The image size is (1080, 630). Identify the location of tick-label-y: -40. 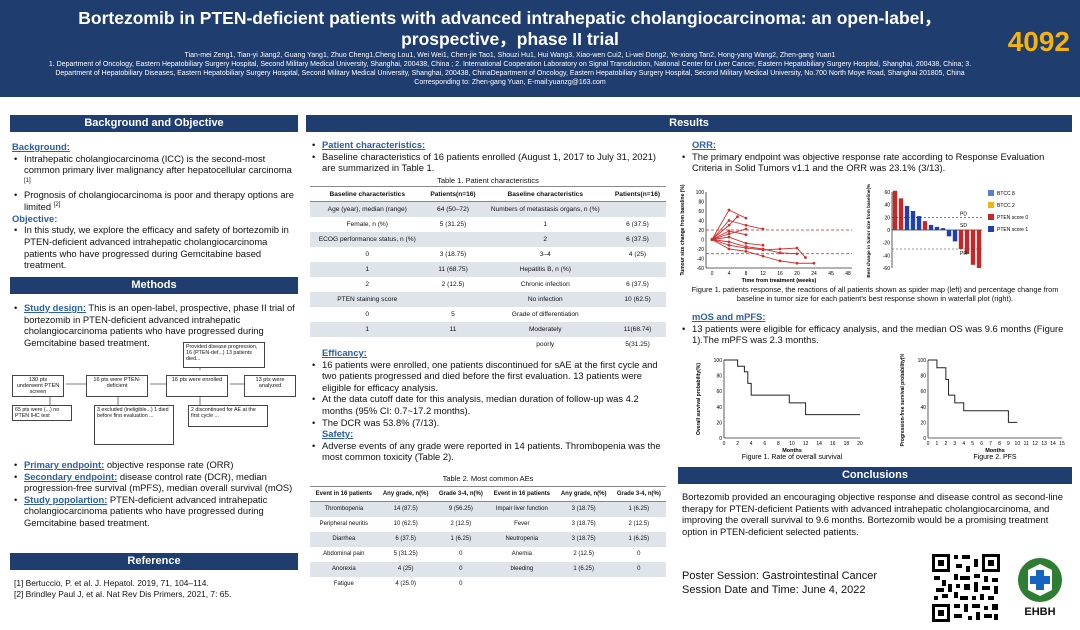
(700, 260).